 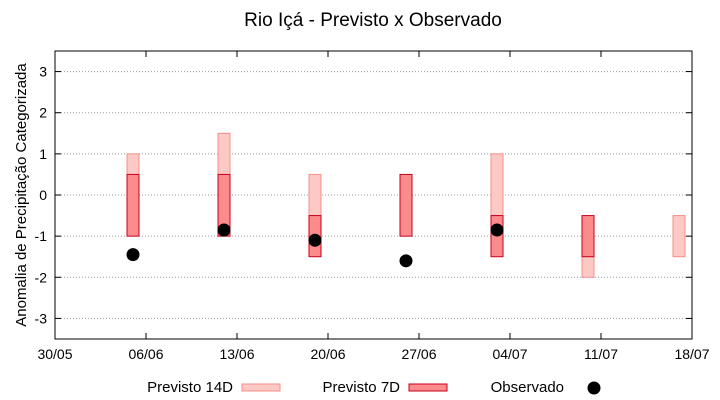 What do you see at coordinates (54, 354) in the screenshot?
I see `x-tick-label: 30/05` at bounding box center [54, 354].